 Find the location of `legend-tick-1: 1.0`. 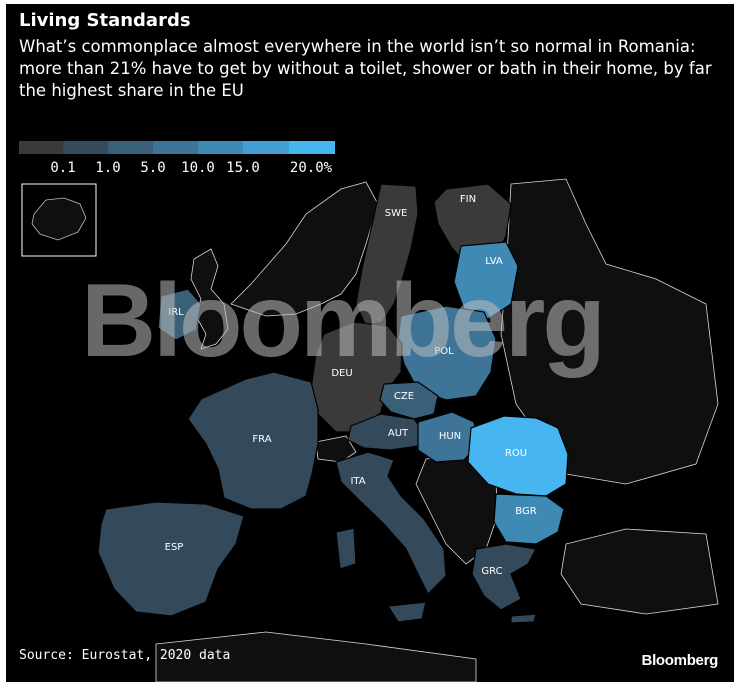

legend-tick-1: 1.0 is located at coordinates (108, 168).